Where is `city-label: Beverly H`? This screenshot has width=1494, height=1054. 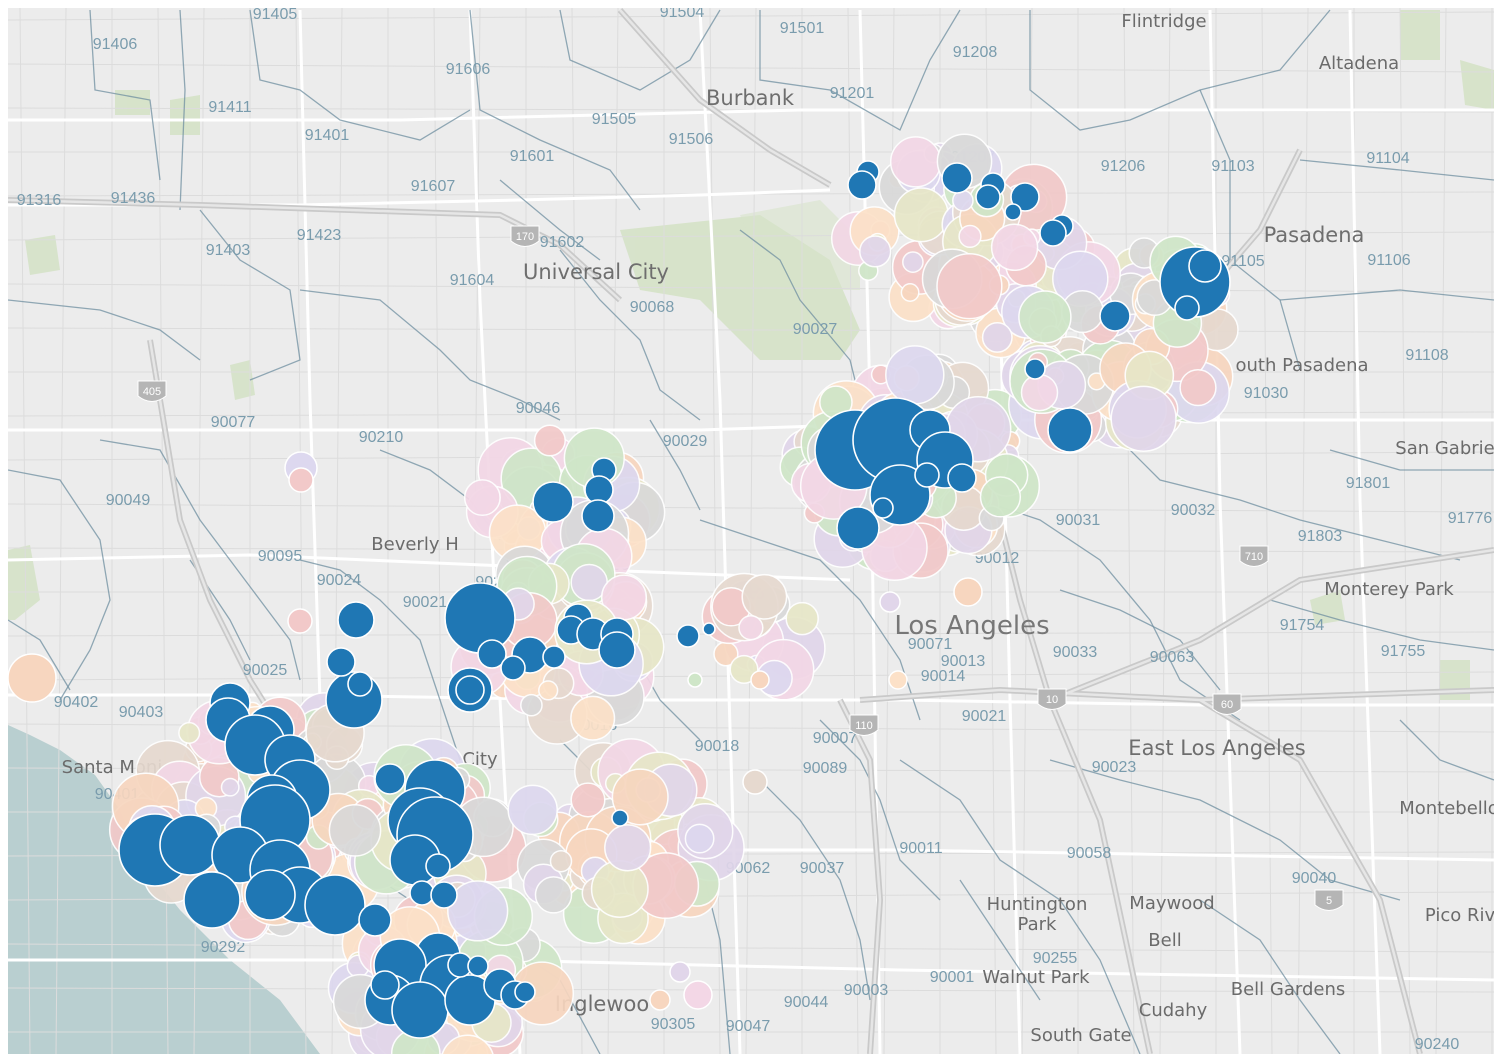 city-label: Beverly H is located at coordinates (414, 544).